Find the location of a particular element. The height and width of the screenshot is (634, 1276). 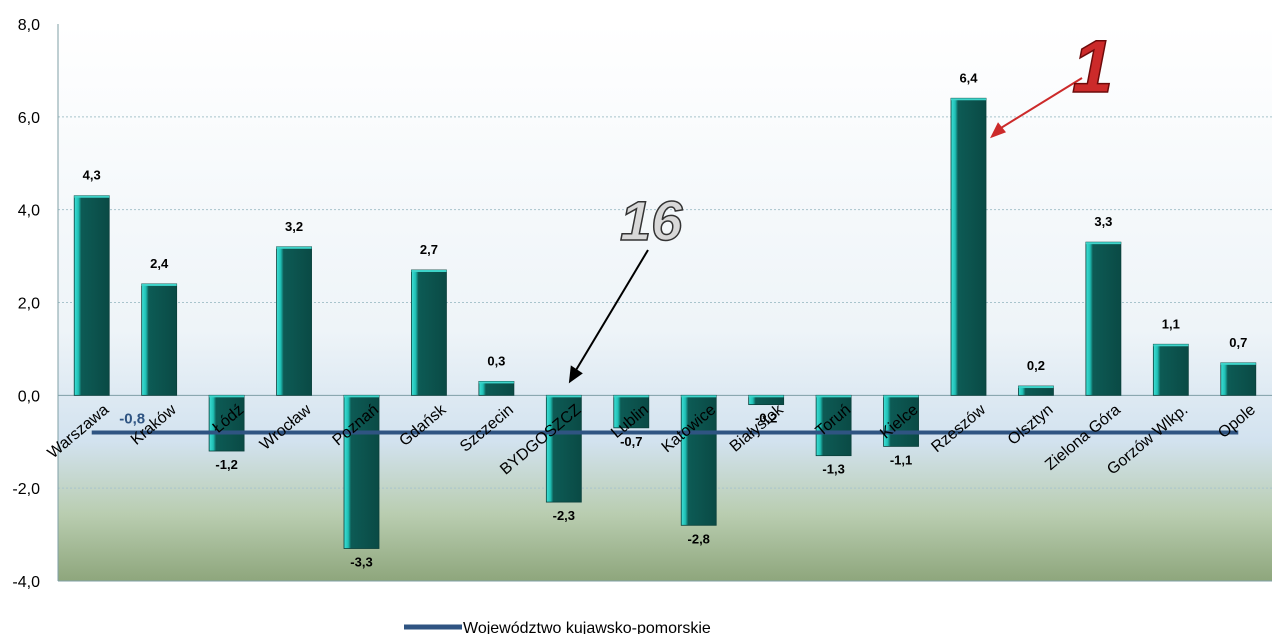

data-label: 2,7 is located at coordinates (429, 249).